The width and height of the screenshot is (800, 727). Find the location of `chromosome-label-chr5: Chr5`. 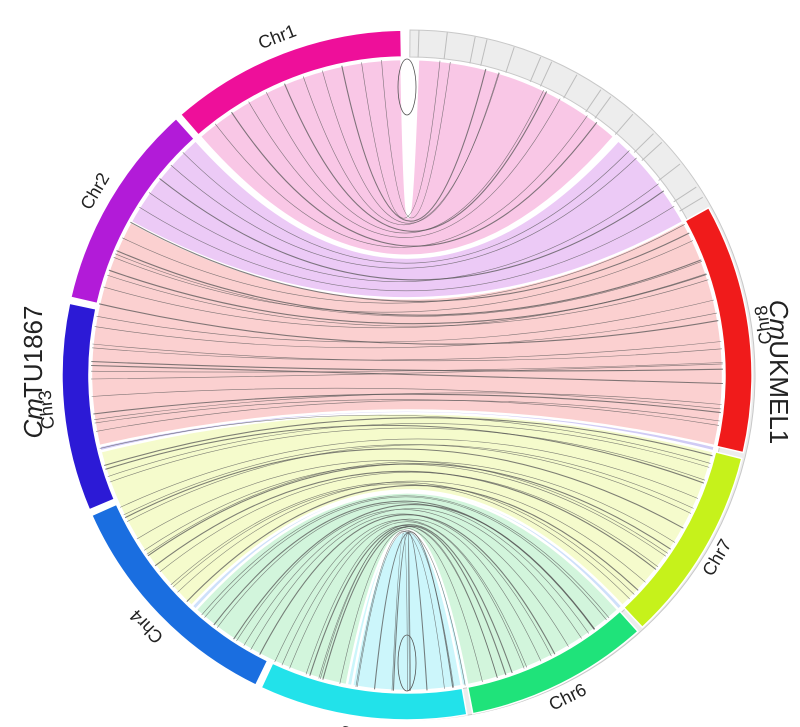

chromosome-label-chr5: Chr5 is located at coordinates (359, 724).